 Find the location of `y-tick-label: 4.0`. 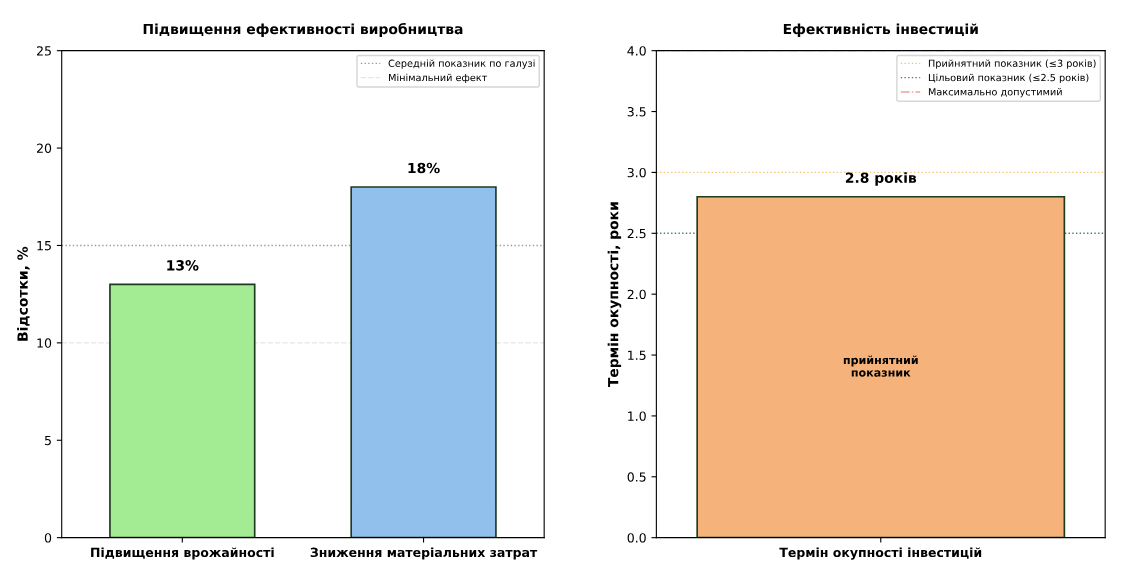

y-tick-label: 4.0 is located at coordinates (636, 51).